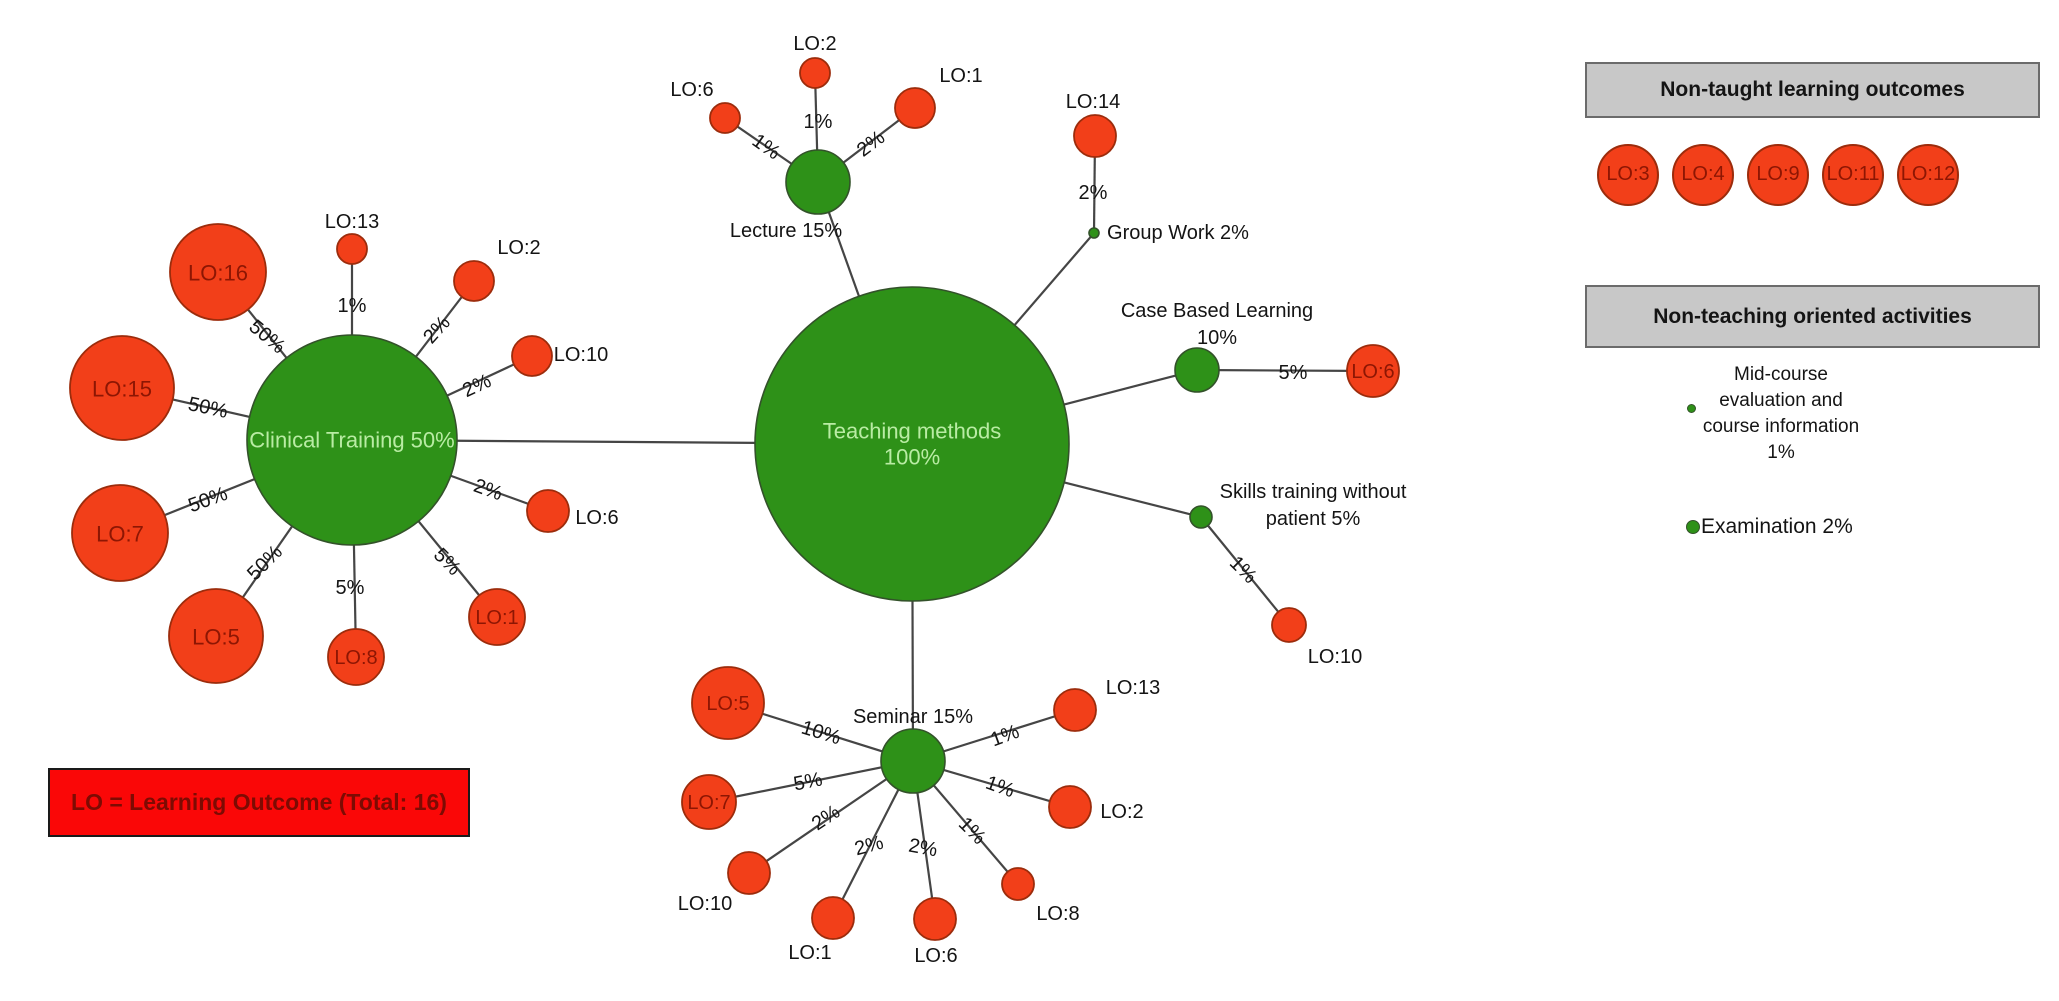  I want to click on lo-node-g14, so click(1095, 136).